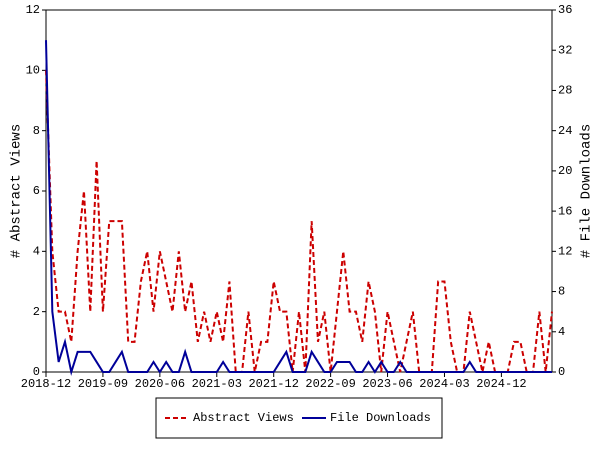 This screenshot has width=600, height=450. Describe the element at coordinates (380, 418) in the screenshot. I see `legend-label: File Downloads` at that location.